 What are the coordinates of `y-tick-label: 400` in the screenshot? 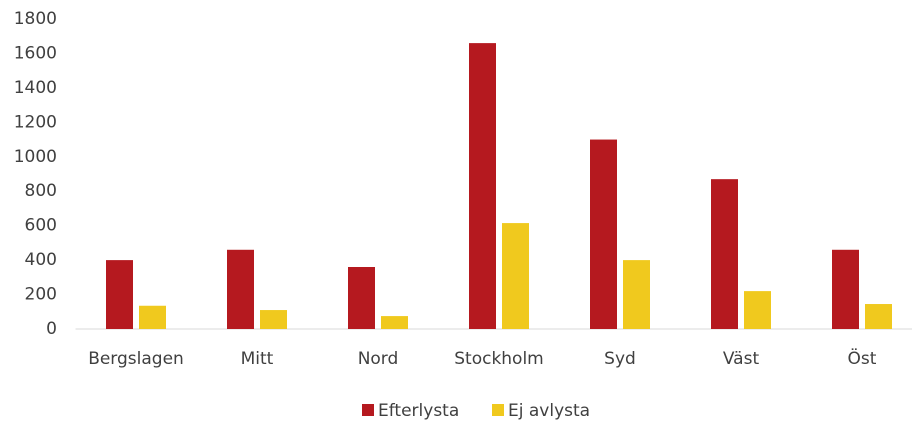 It's located at (41, 260).